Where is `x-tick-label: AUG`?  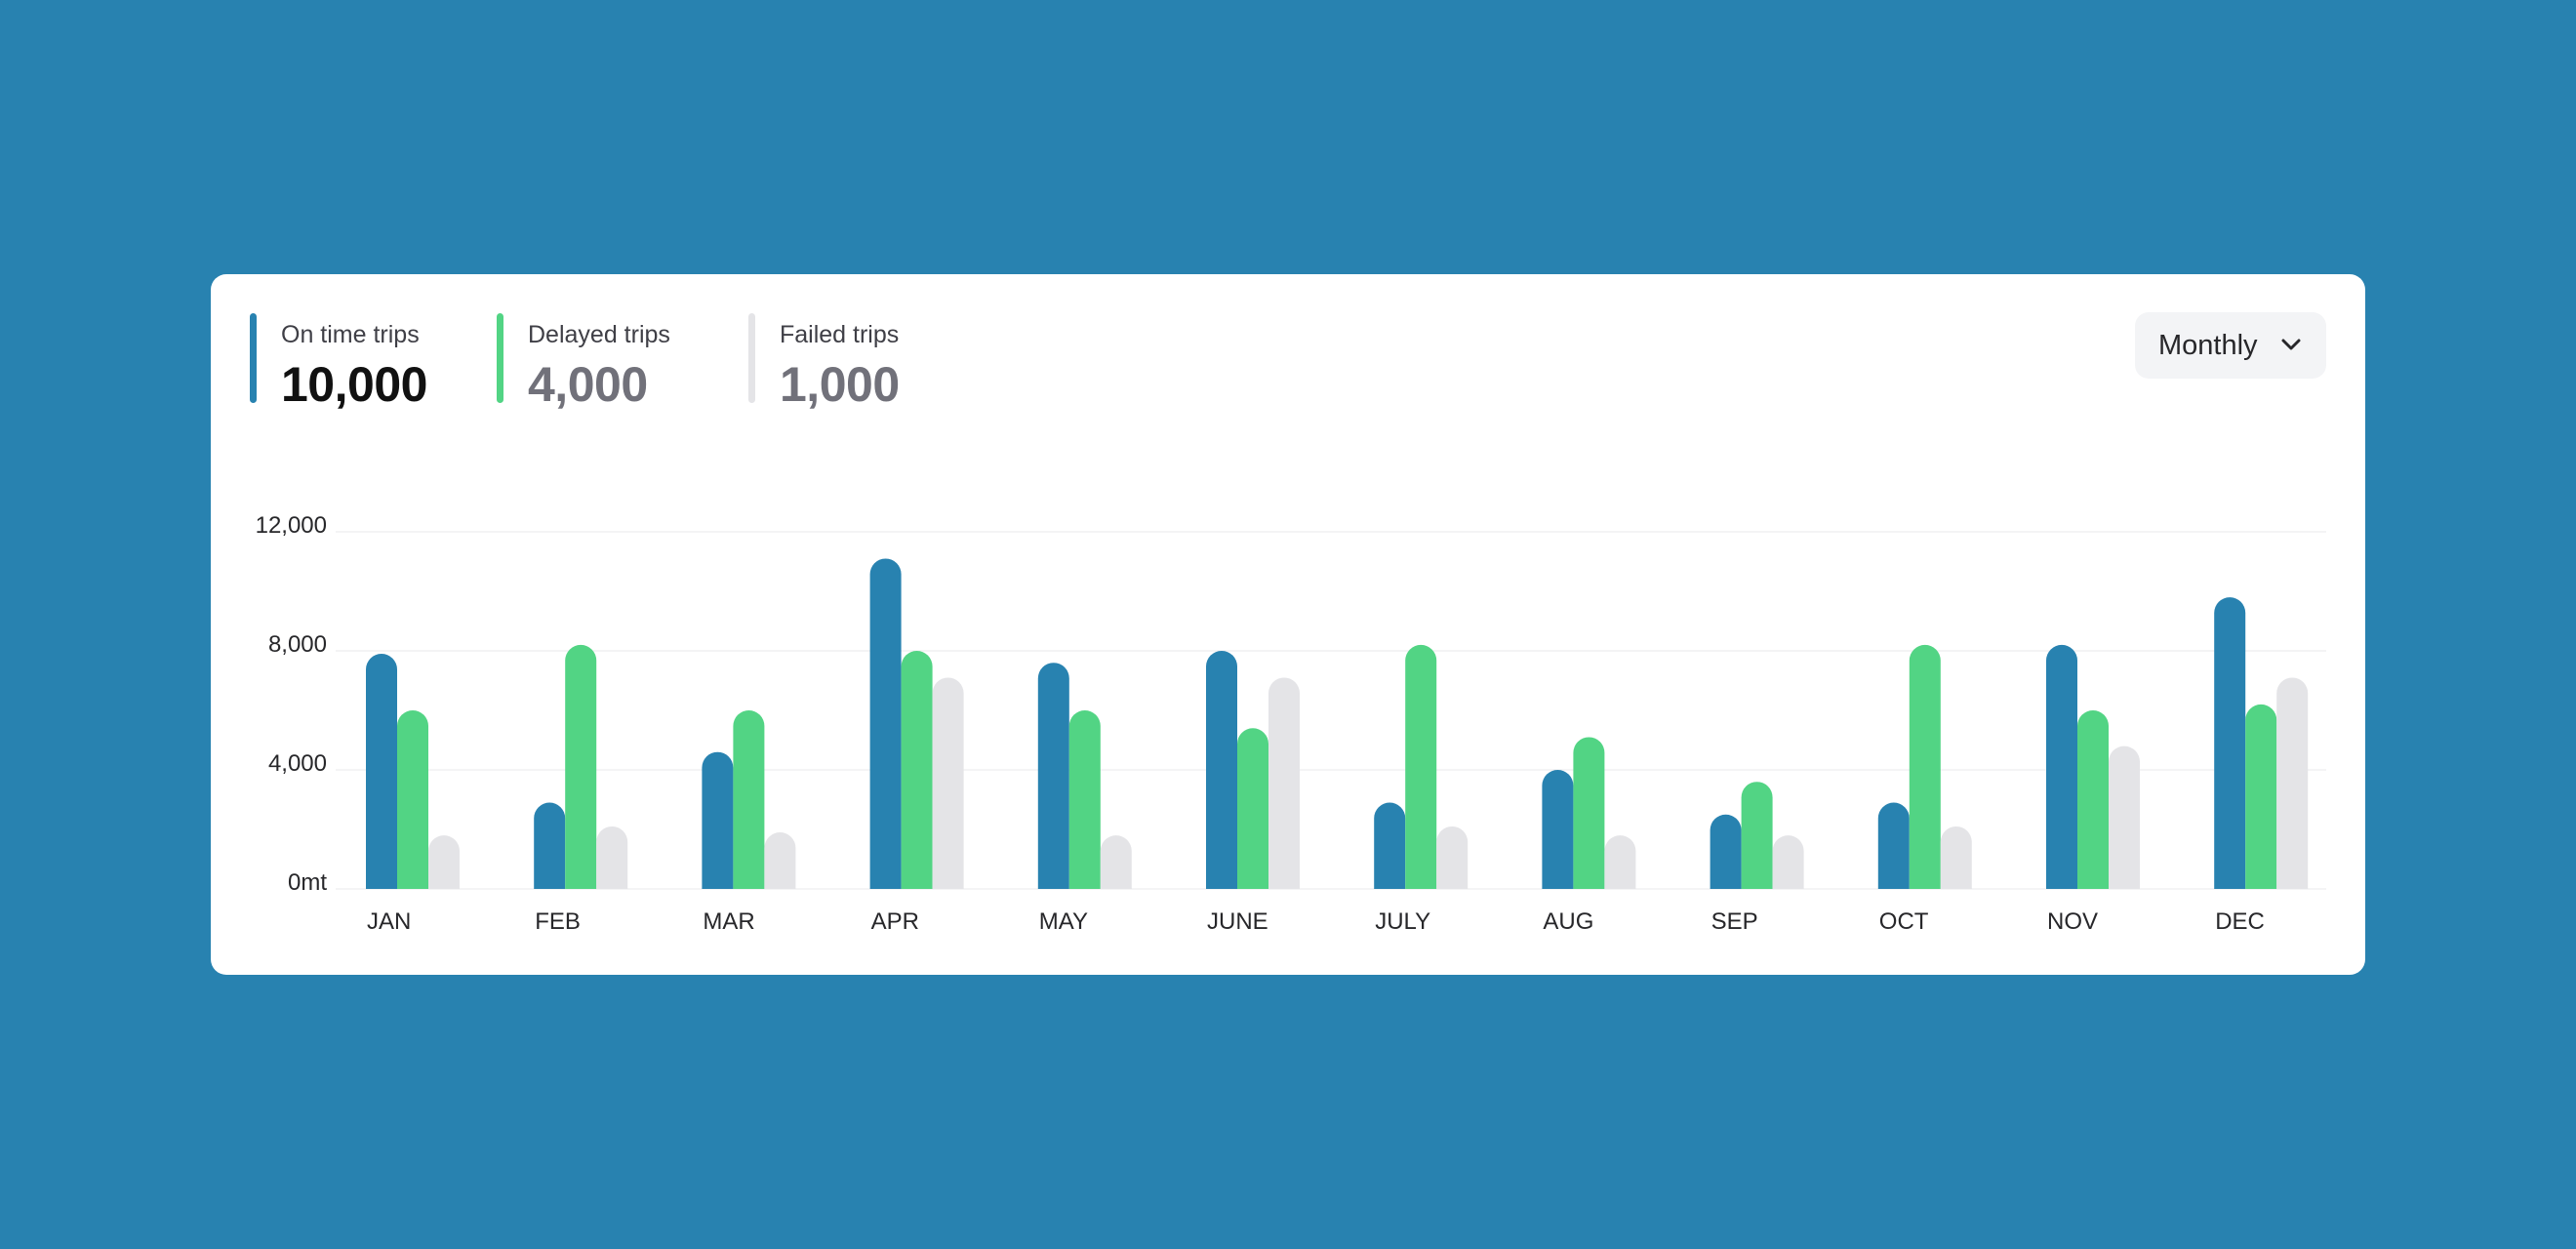 x-tick-label: AUG is located at coordinates (1568, 921).